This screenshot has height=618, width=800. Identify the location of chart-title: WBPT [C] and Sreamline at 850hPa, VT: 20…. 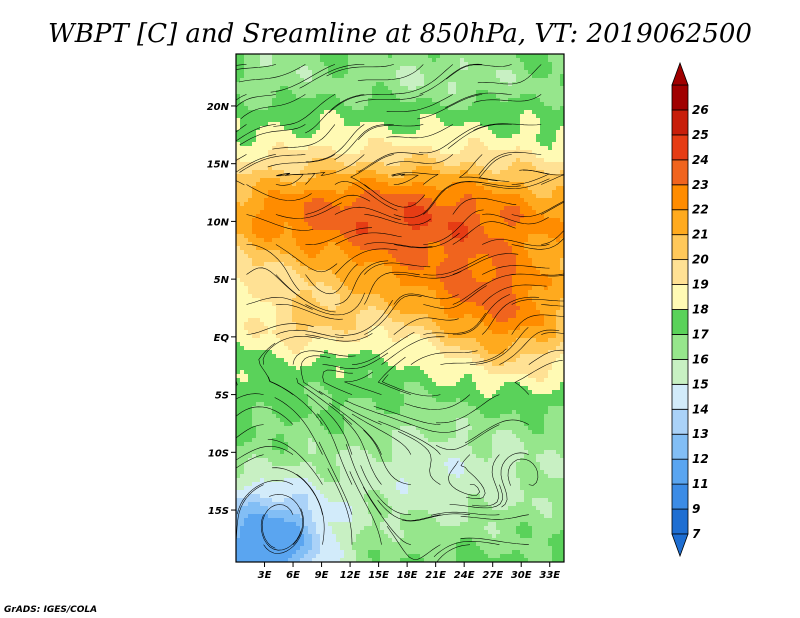
(400, 34).